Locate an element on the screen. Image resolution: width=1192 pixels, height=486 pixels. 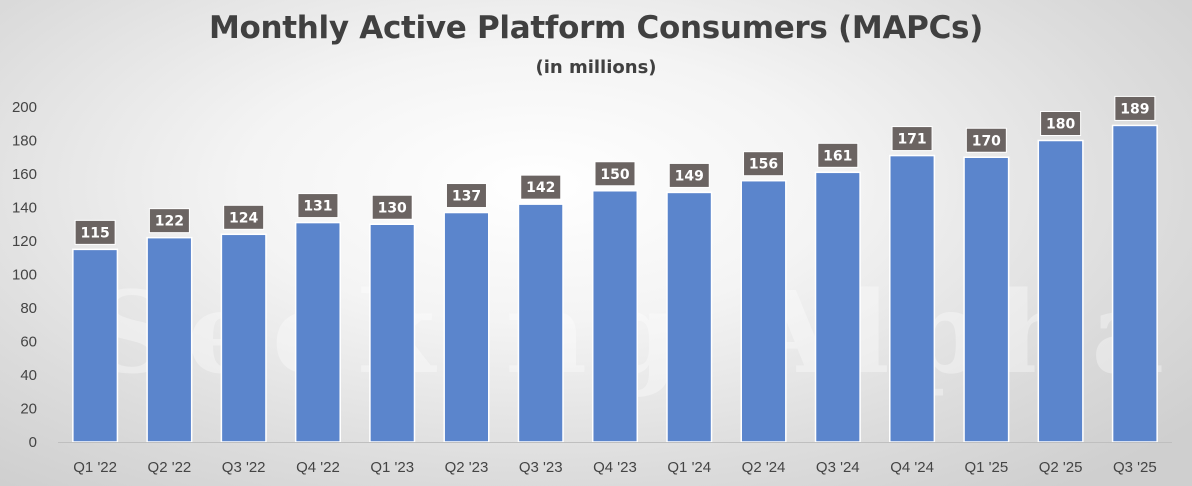
data-label: 149 is located at coordinates (689, 176).